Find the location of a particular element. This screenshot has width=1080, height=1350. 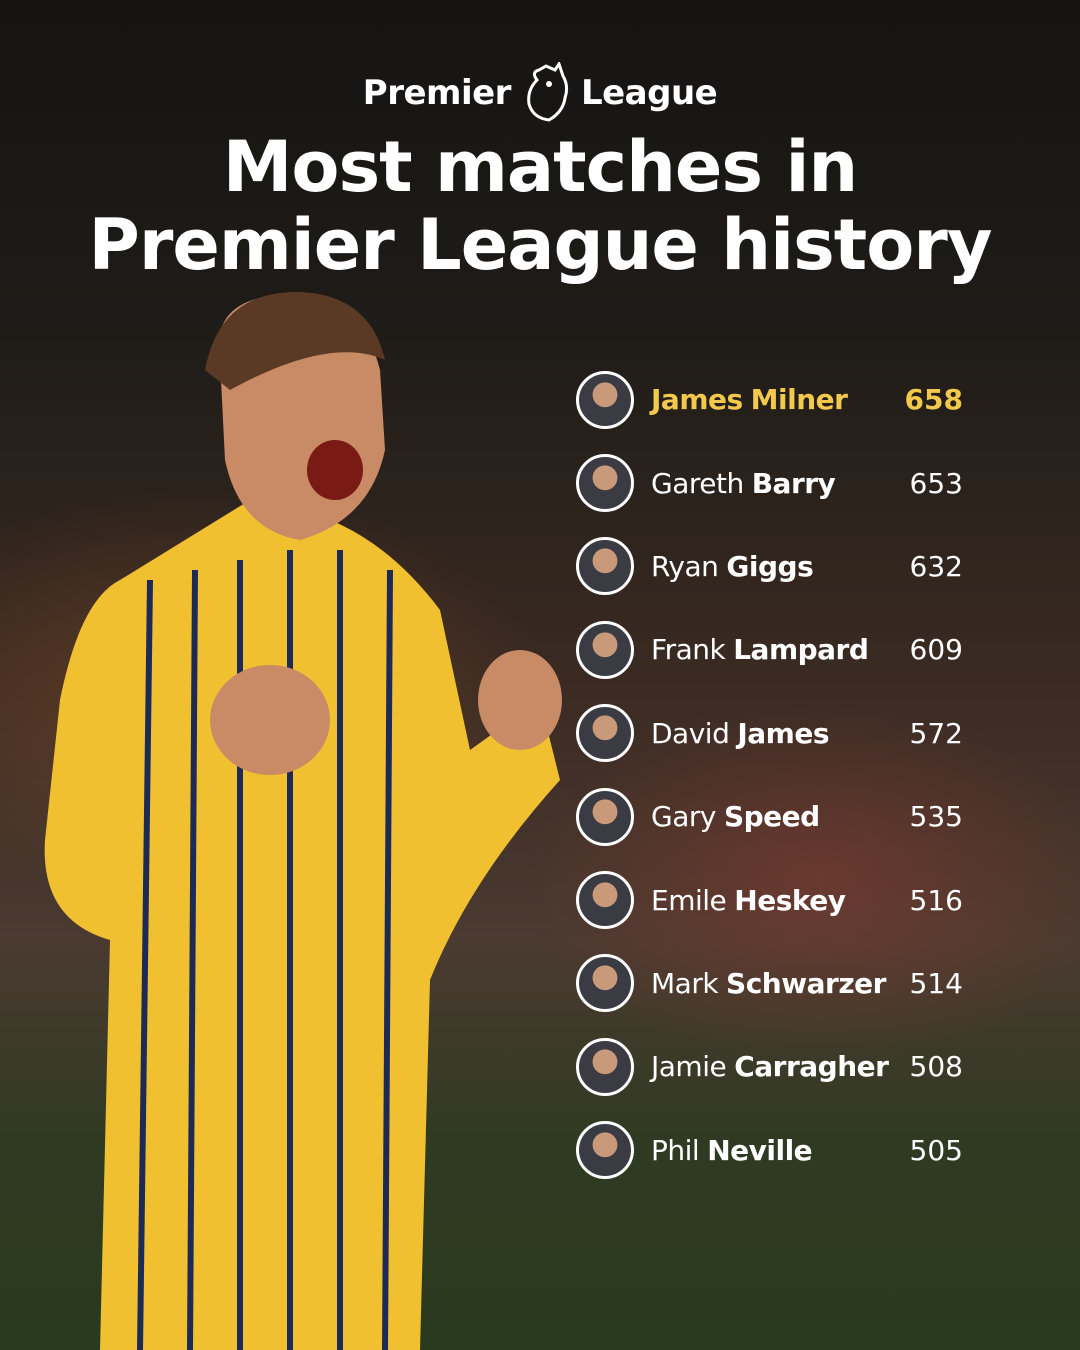

title-line: Premier League history is located at coordinates (540, 245).